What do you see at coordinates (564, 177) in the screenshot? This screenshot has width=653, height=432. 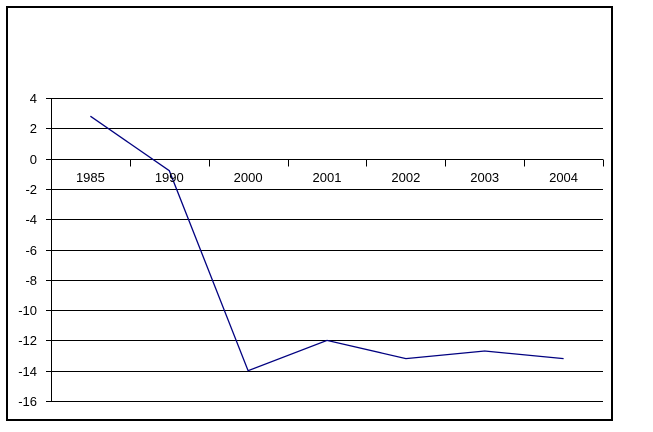 I see `x-axis-tick-label: 2004` at bounding box center [564, 177].